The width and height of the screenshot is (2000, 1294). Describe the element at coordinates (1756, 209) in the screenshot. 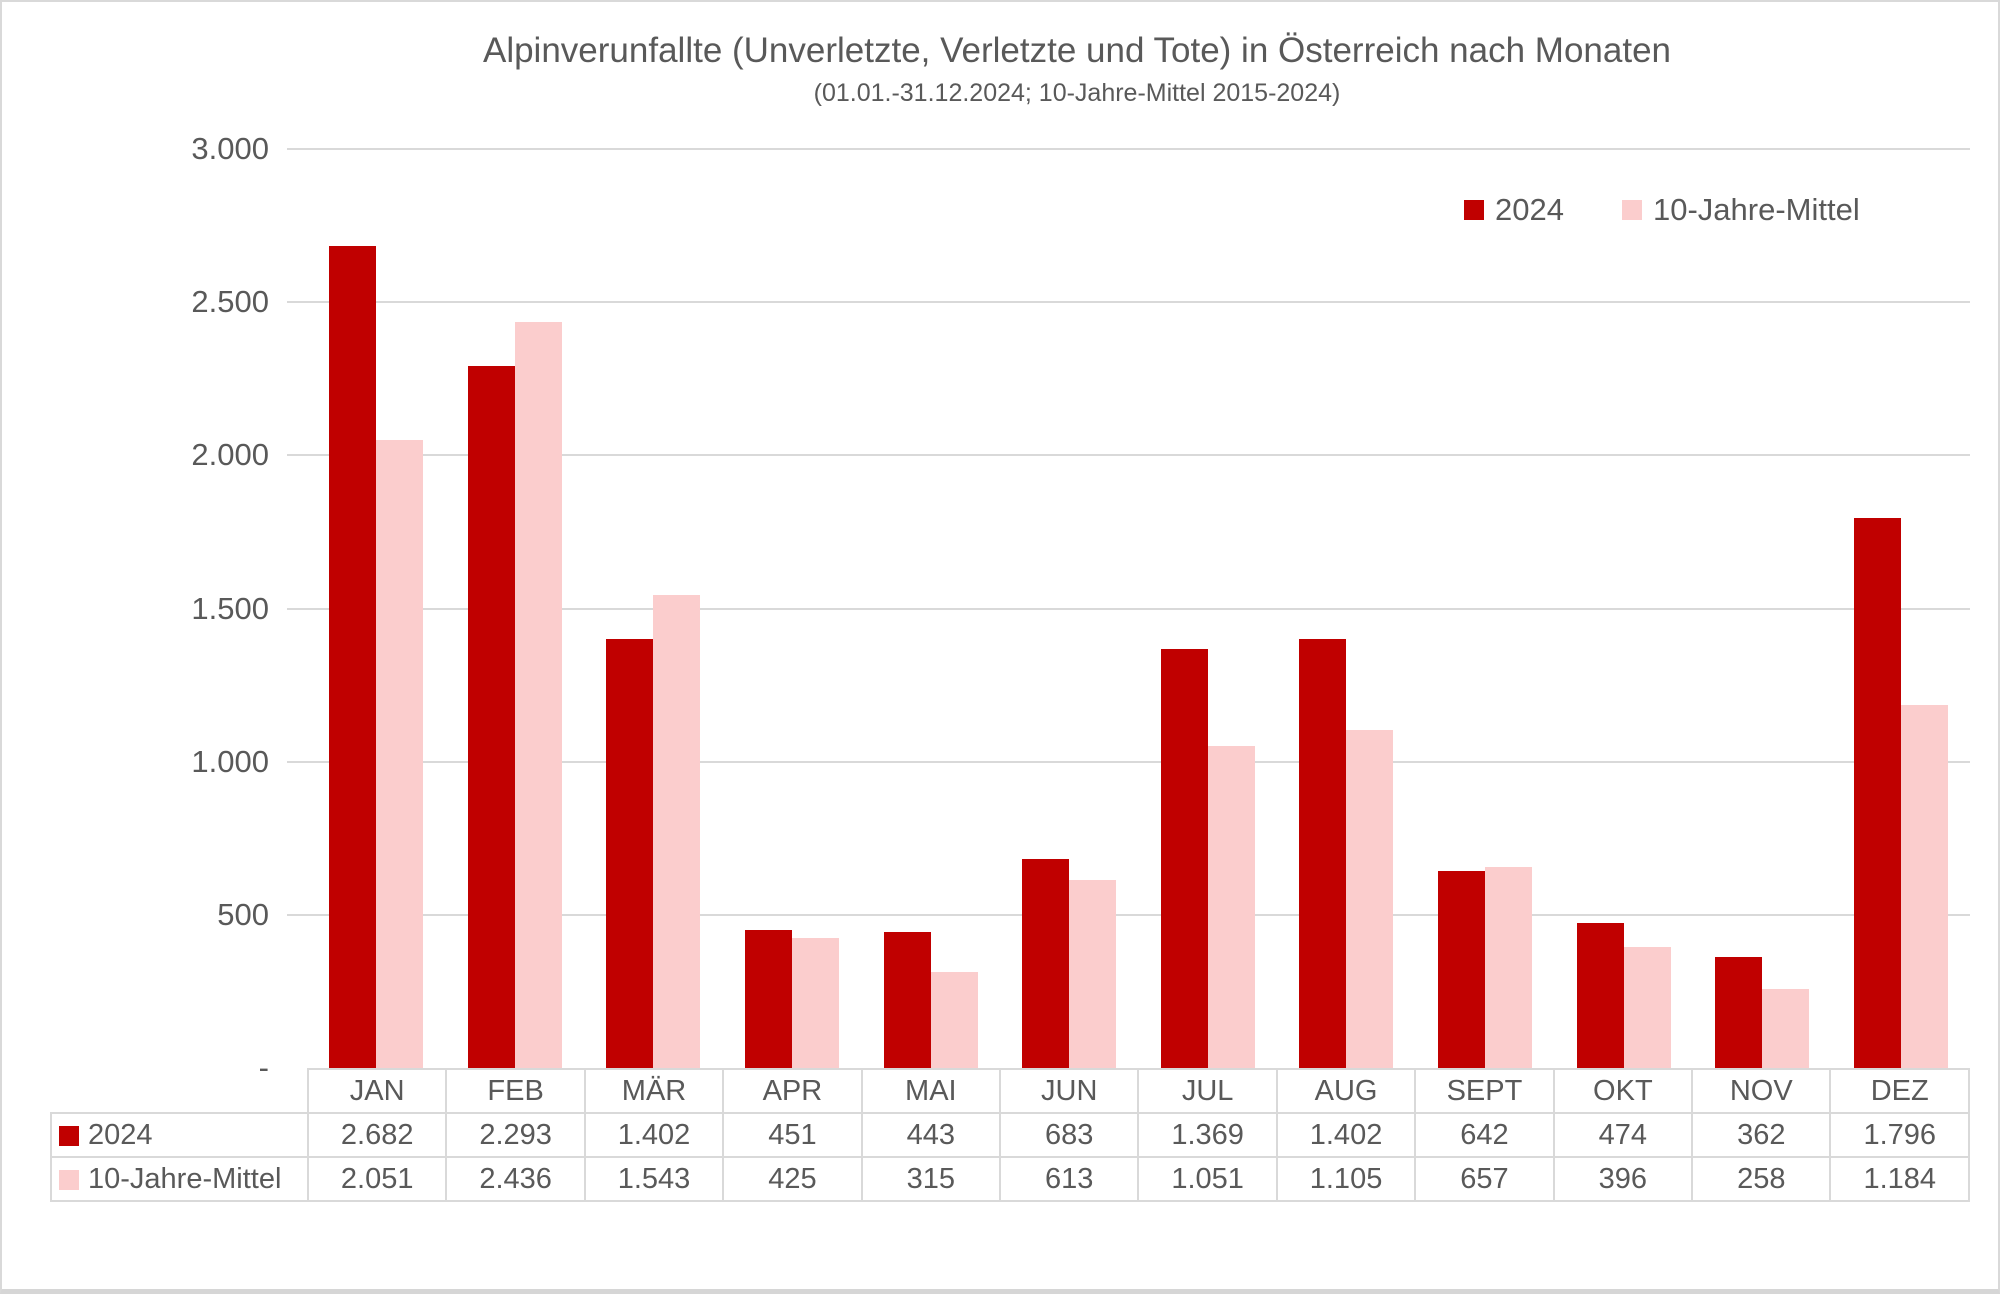

I see `legend-label-10-jahre-mittel: 10-Jahre-Mittel` at that location.